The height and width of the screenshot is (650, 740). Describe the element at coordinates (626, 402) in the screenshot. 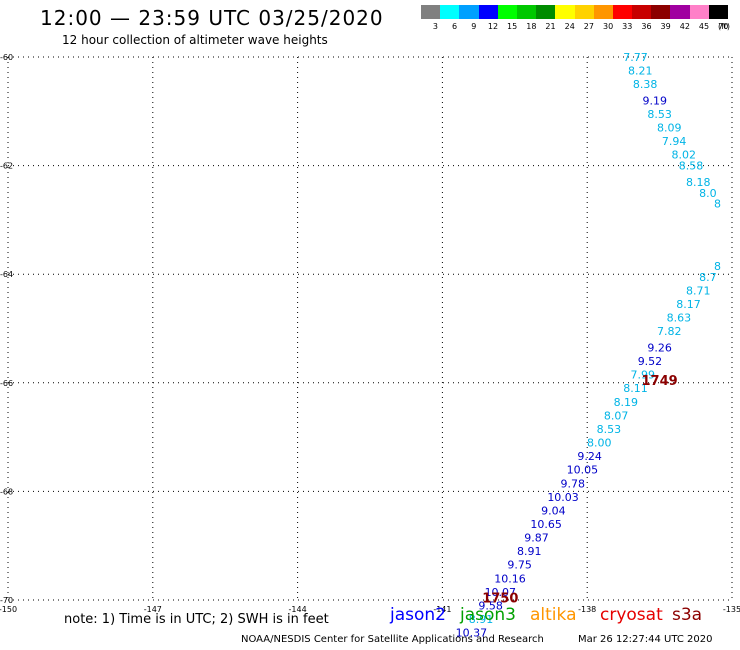

I see `wave-height-point: 8.19` at that location.